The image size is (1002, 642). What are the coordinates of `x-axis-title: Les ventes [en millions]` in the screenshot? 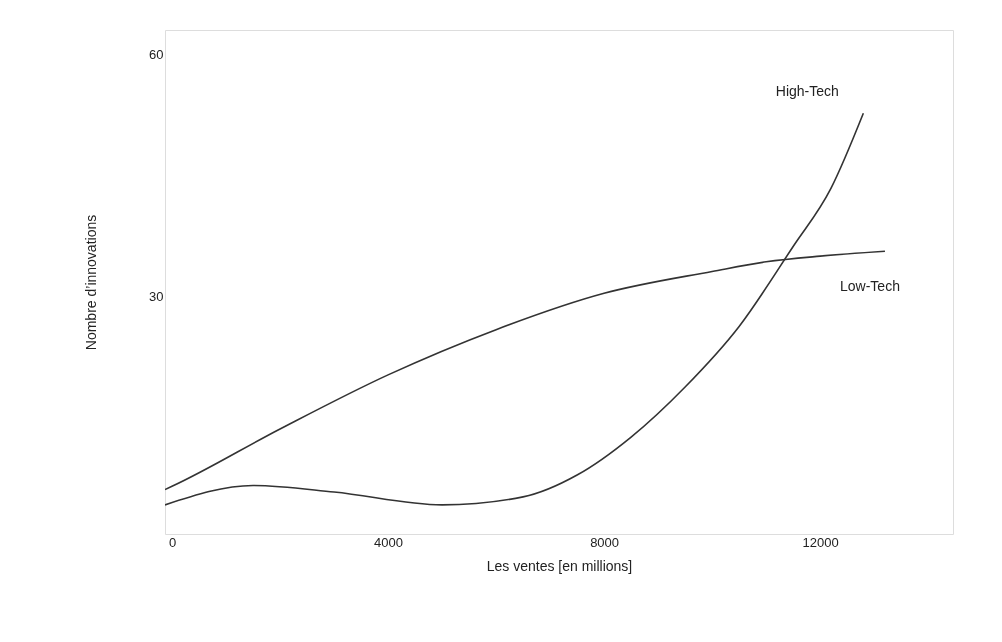 It's located at (559, 565).